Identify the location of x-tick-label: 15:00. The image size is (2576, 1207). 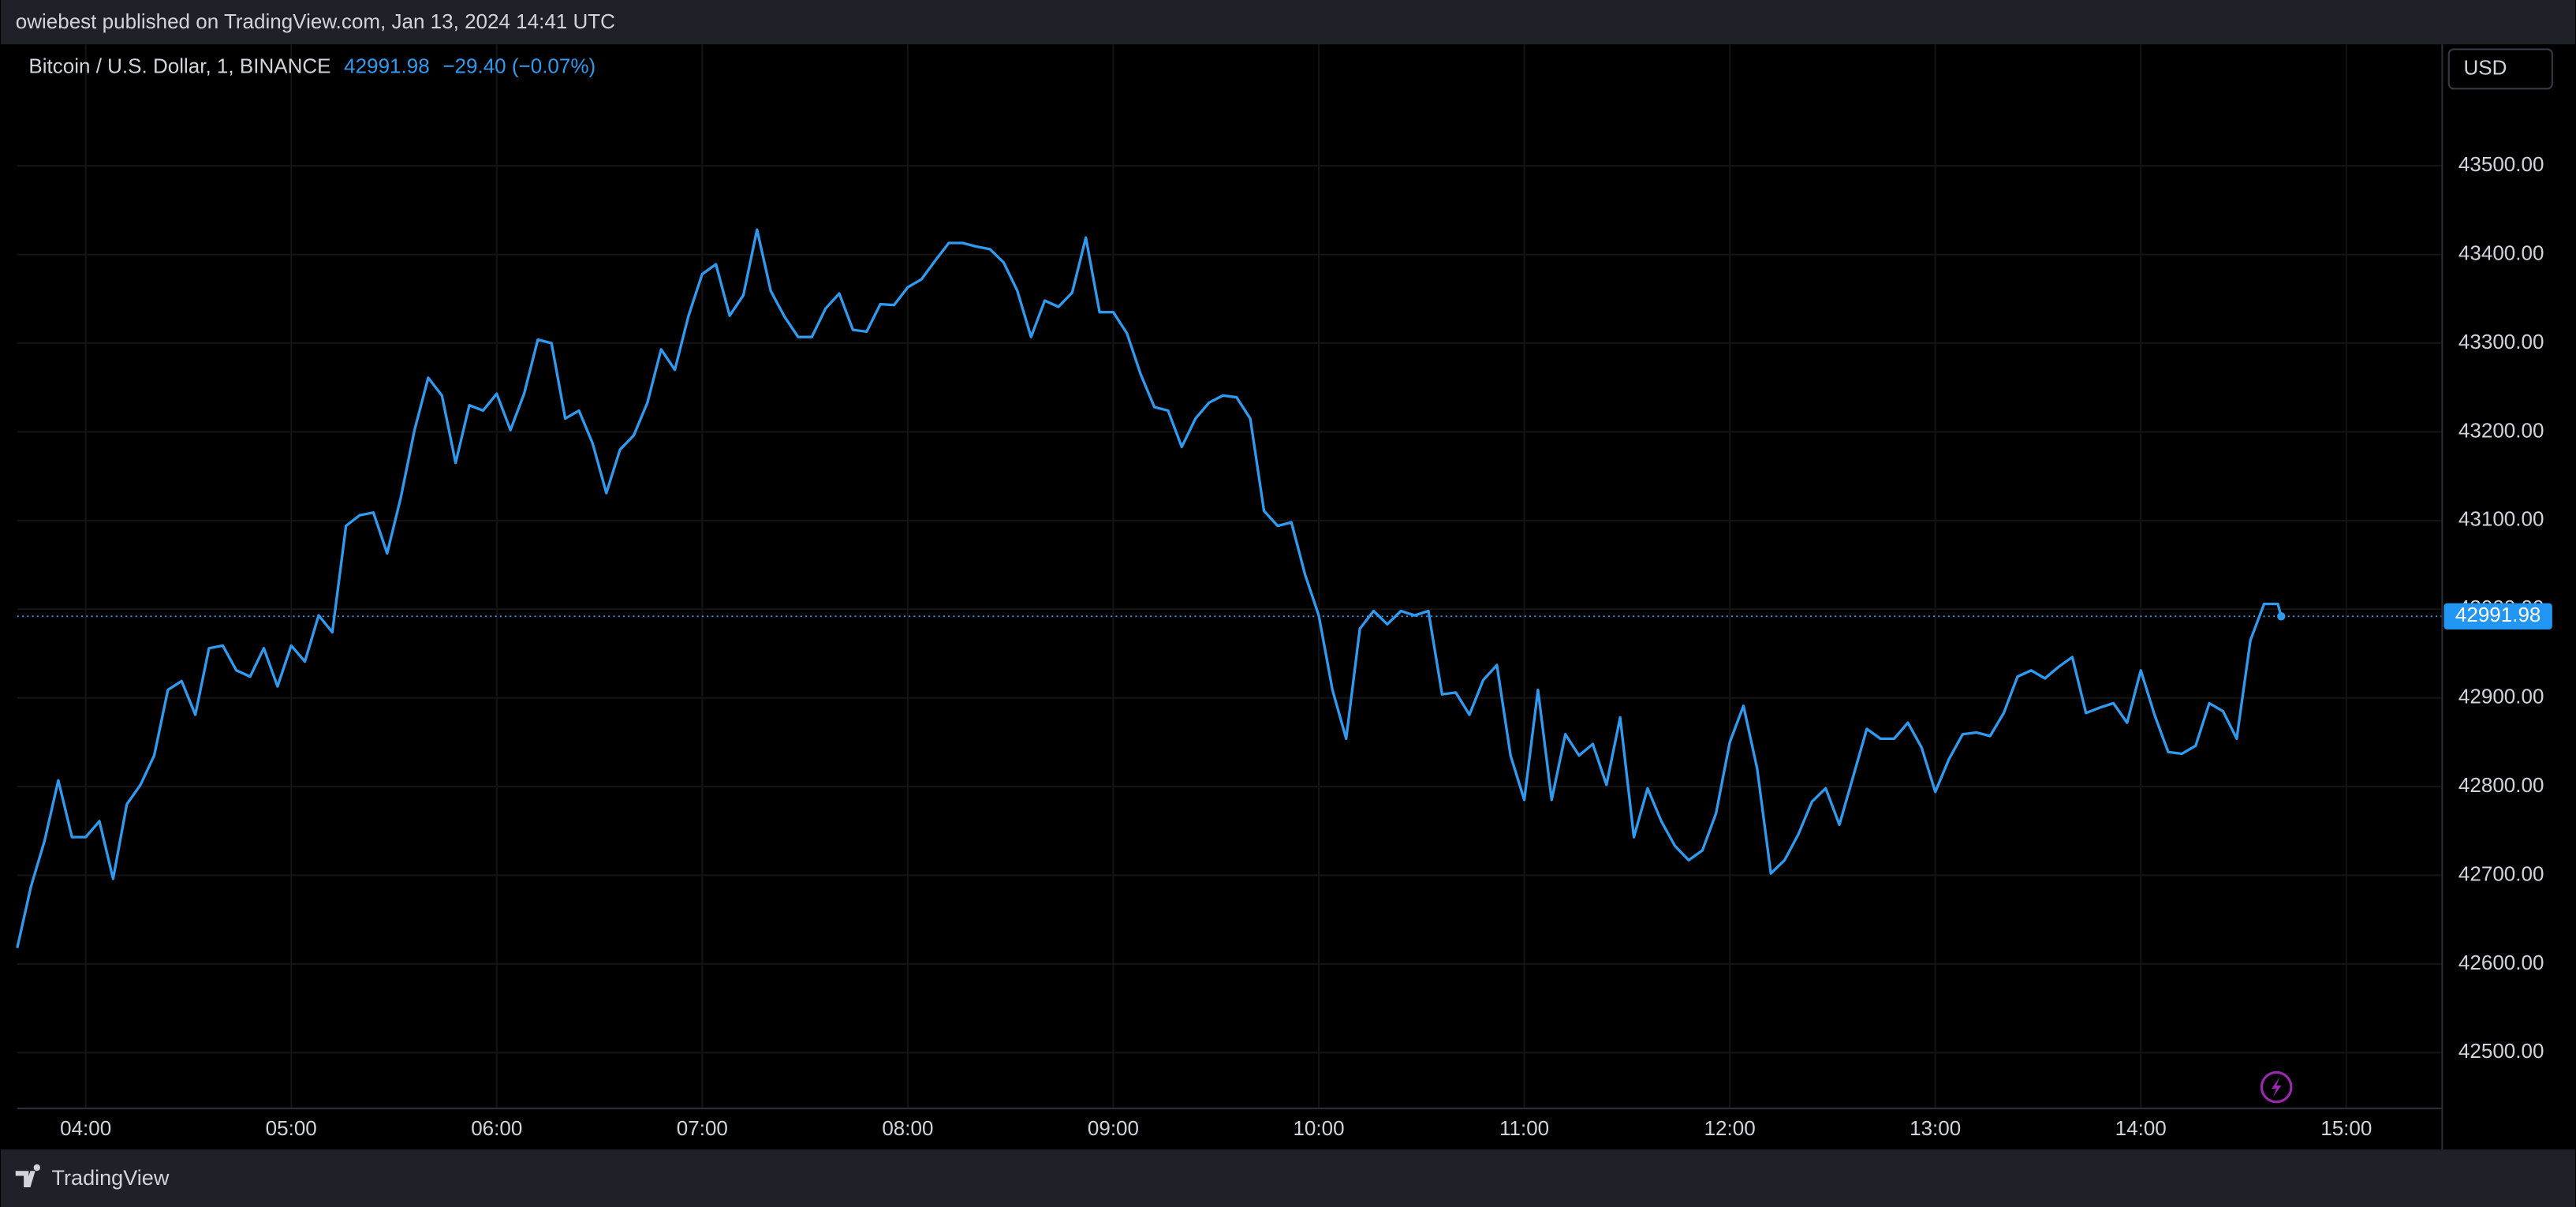
(2346, 1128).